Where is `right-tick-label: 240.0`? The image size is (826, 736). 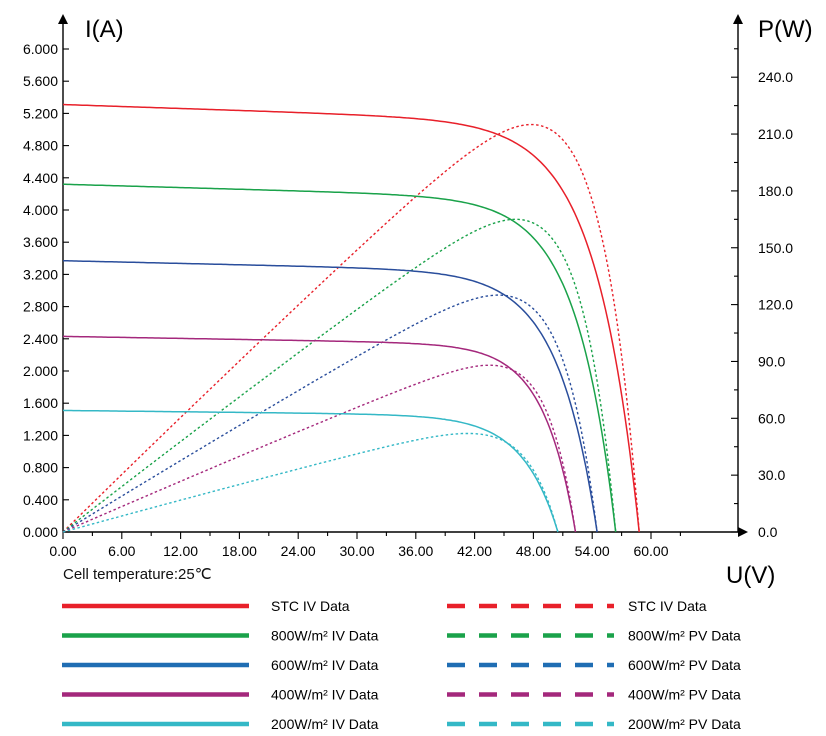
right-tick-label: 240.0 is located at coordinates (775, 77).